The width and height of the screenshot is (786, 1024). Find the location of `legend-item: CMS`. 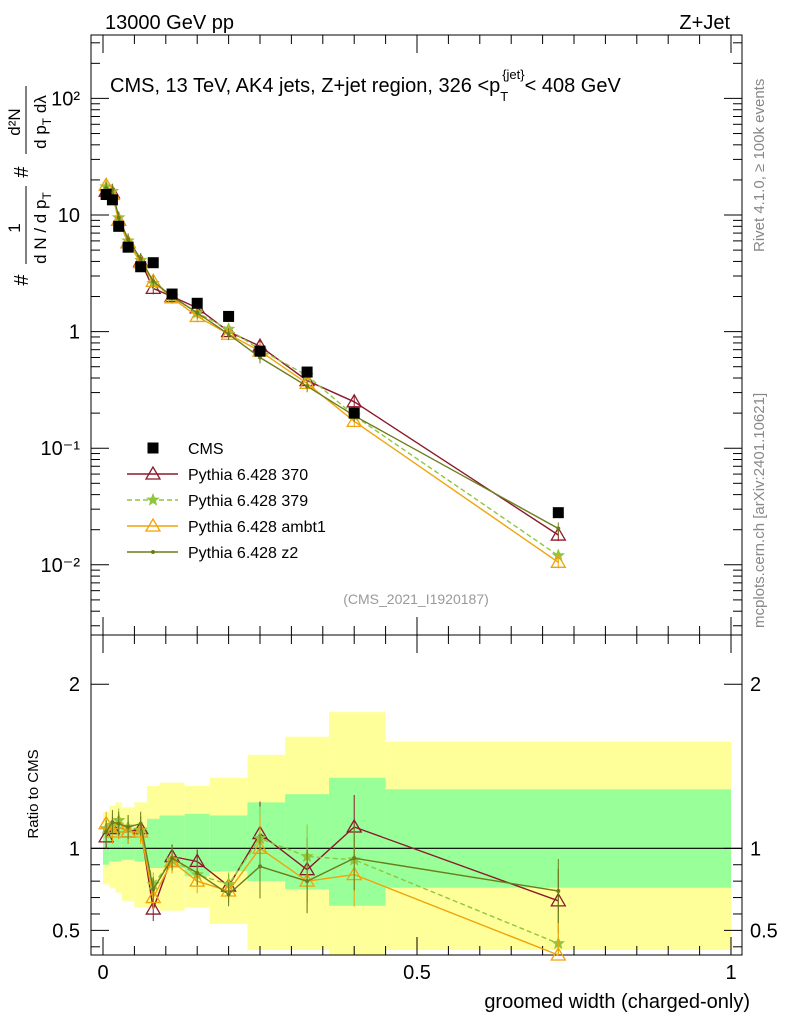

legend-item: CMS is located at coordinates (185, 449).